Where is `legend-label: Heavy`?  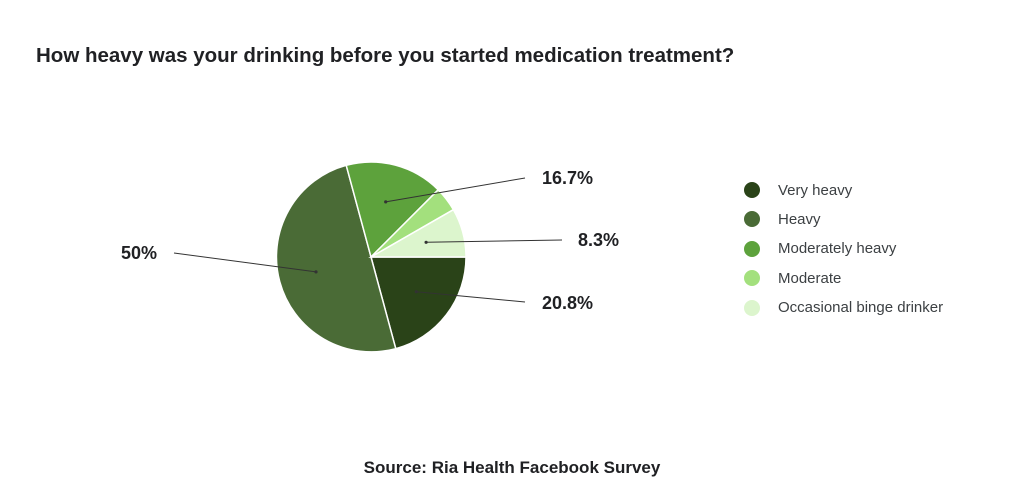 legend-label: Heavy is located at coordinates (799, 219).